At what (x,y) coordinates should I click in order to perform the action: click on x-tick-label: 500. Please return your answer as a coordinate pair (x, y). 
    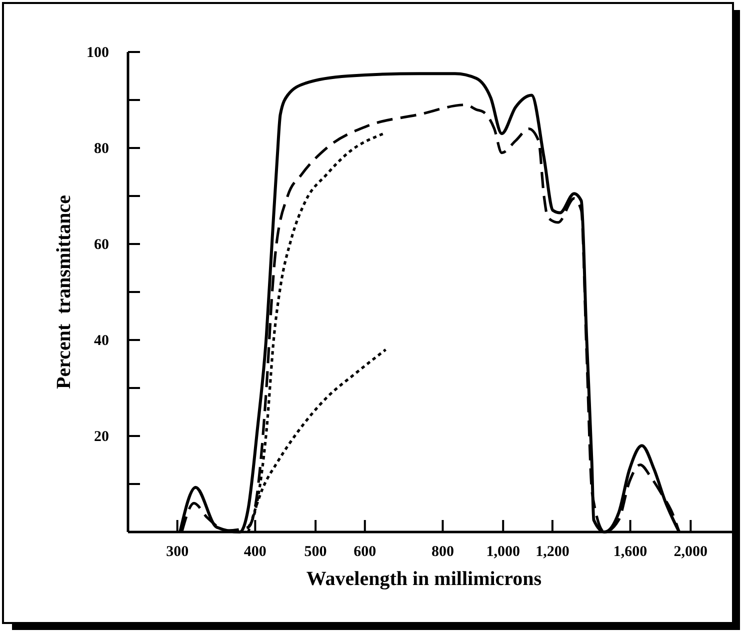
    Looking at the image, I should click on (315, 552).